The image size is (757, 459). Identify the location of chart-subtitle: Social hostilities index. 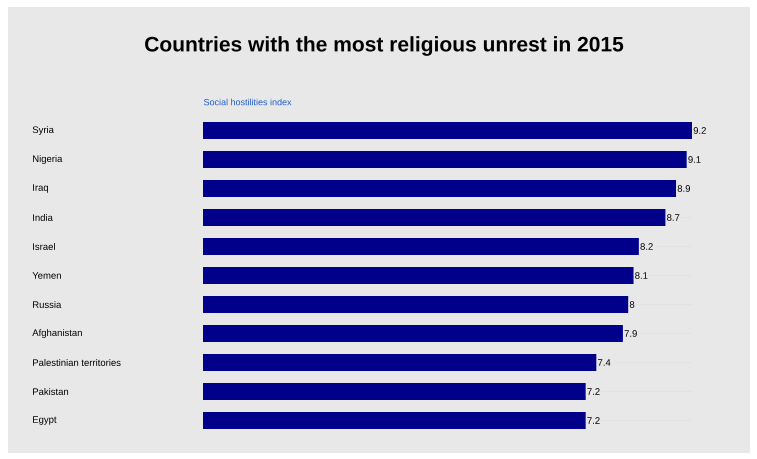
(248, 102).